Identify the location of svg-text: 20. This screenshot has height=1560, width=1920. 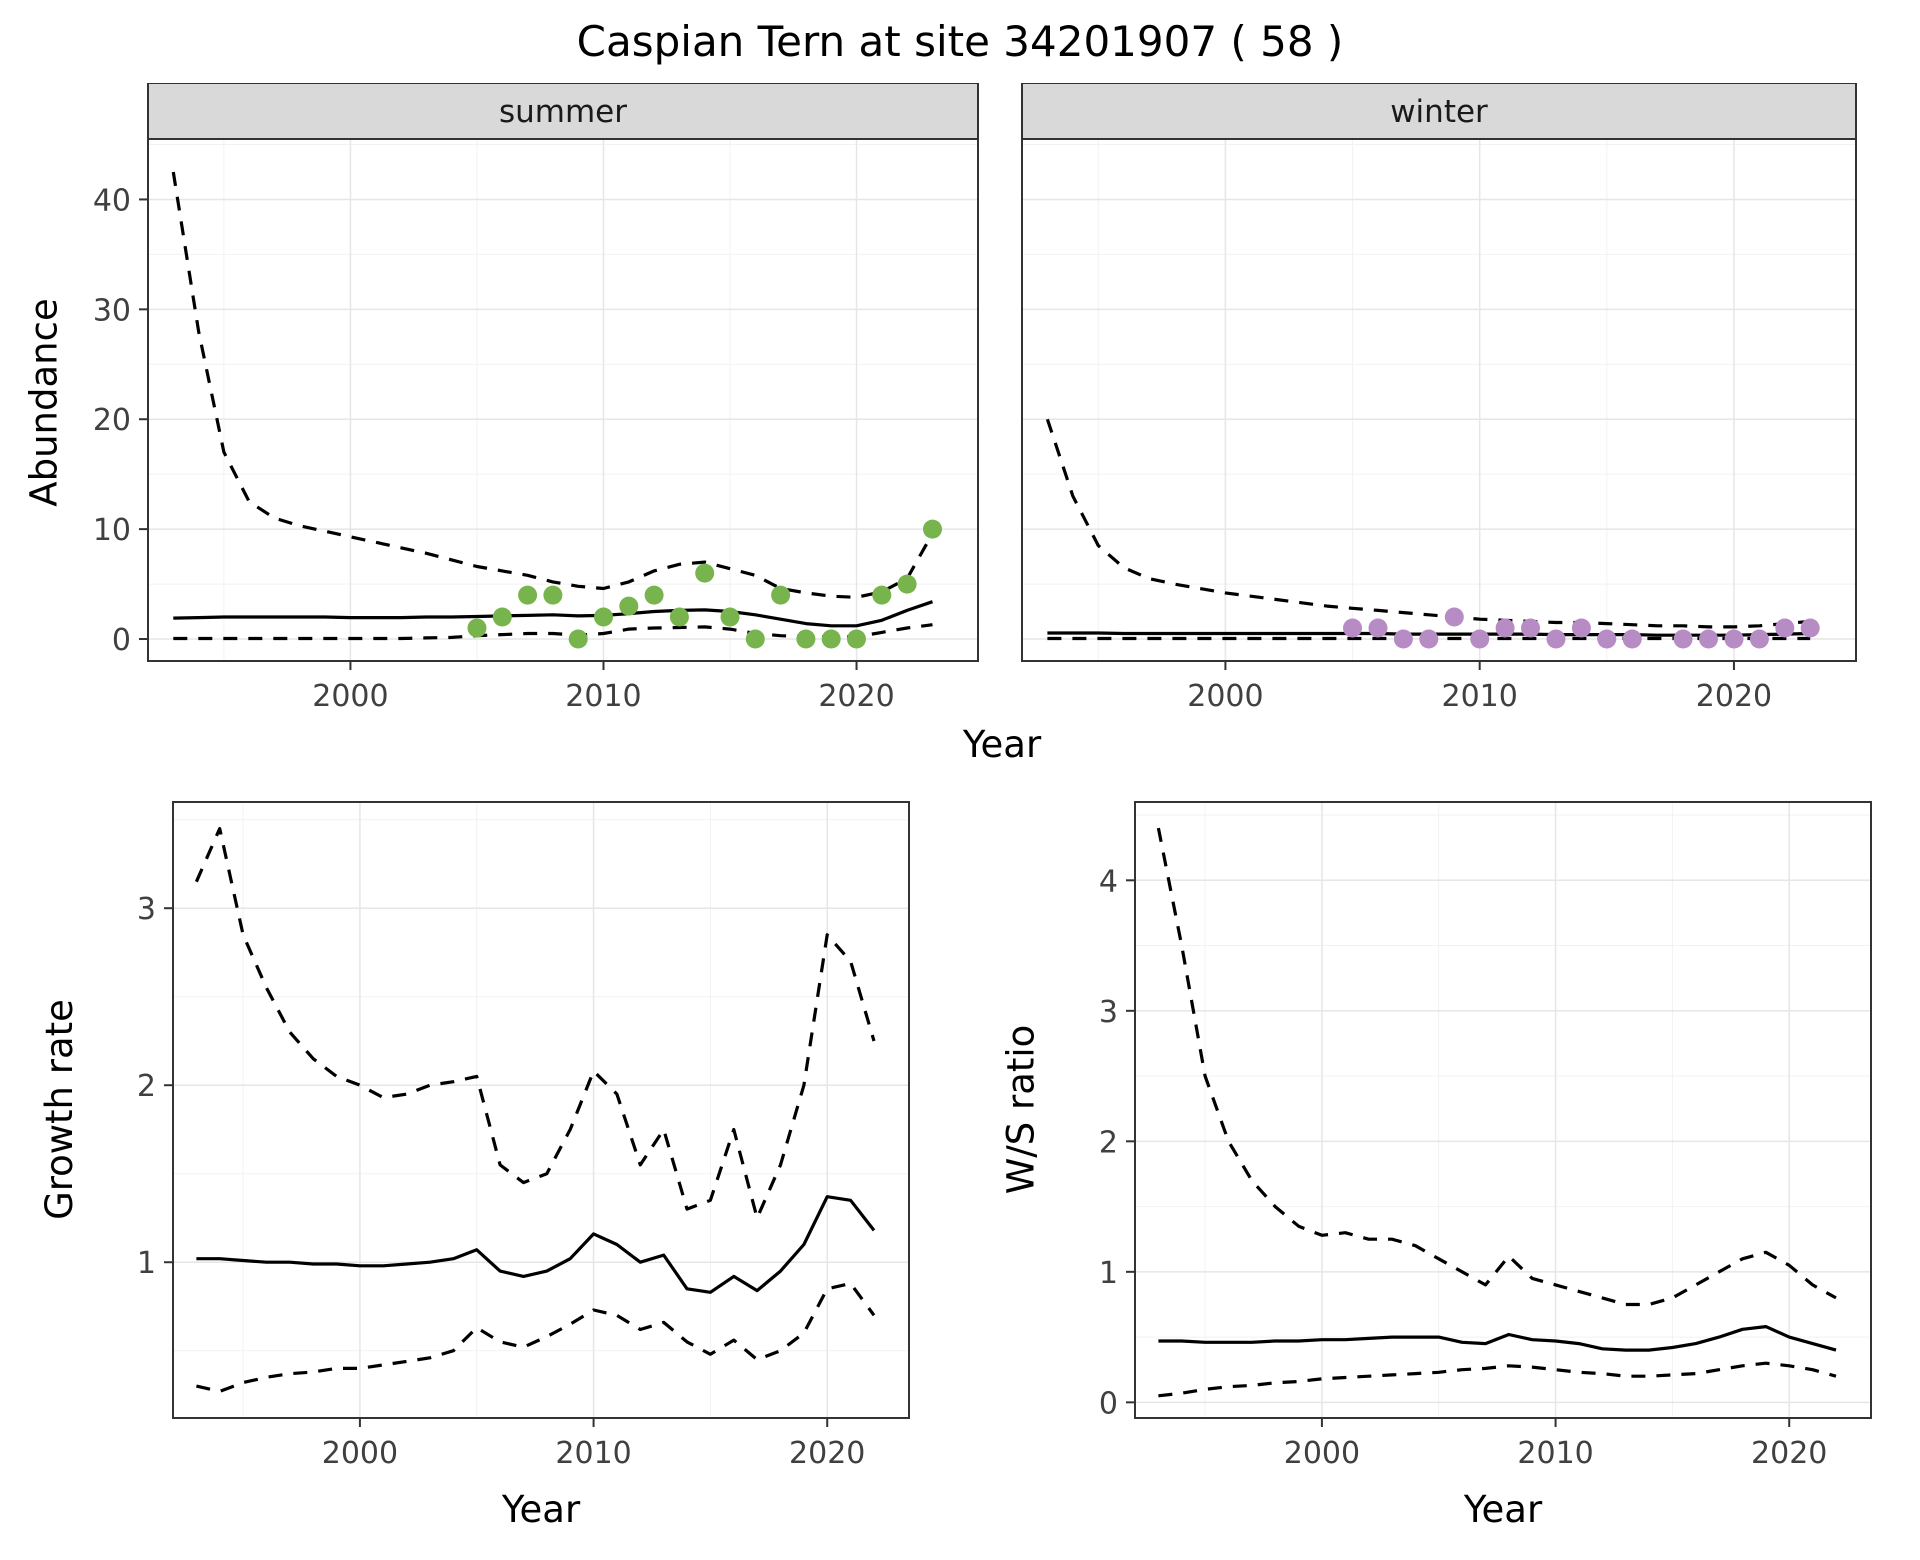
(112, 420).